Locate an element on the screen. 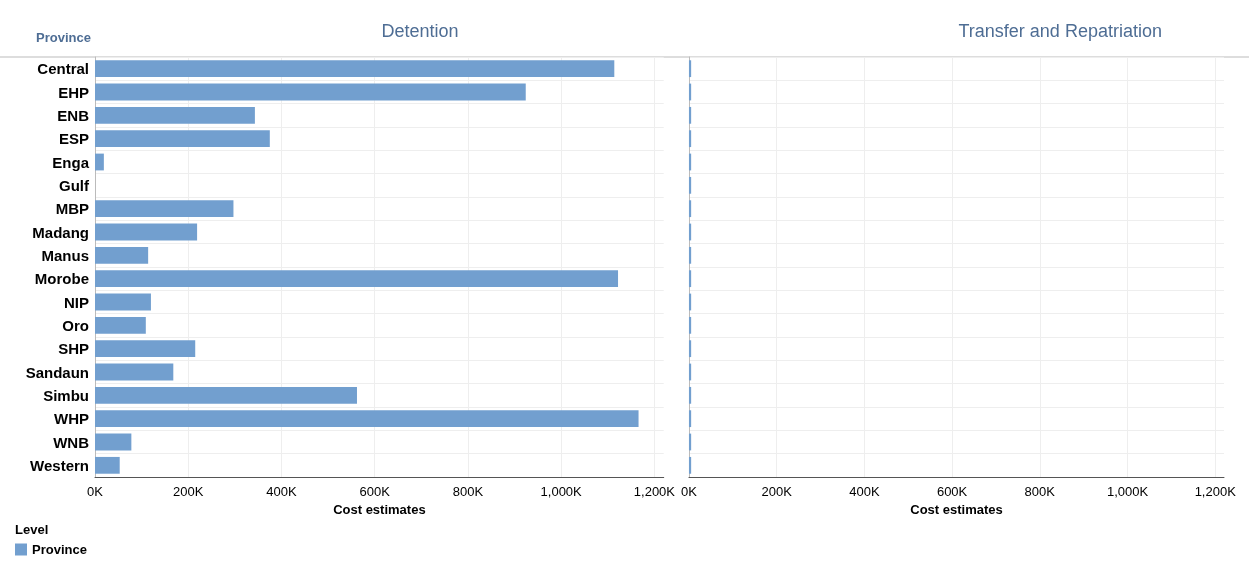  y-tick-label: Sandaun is located at coordinates (57, 372).